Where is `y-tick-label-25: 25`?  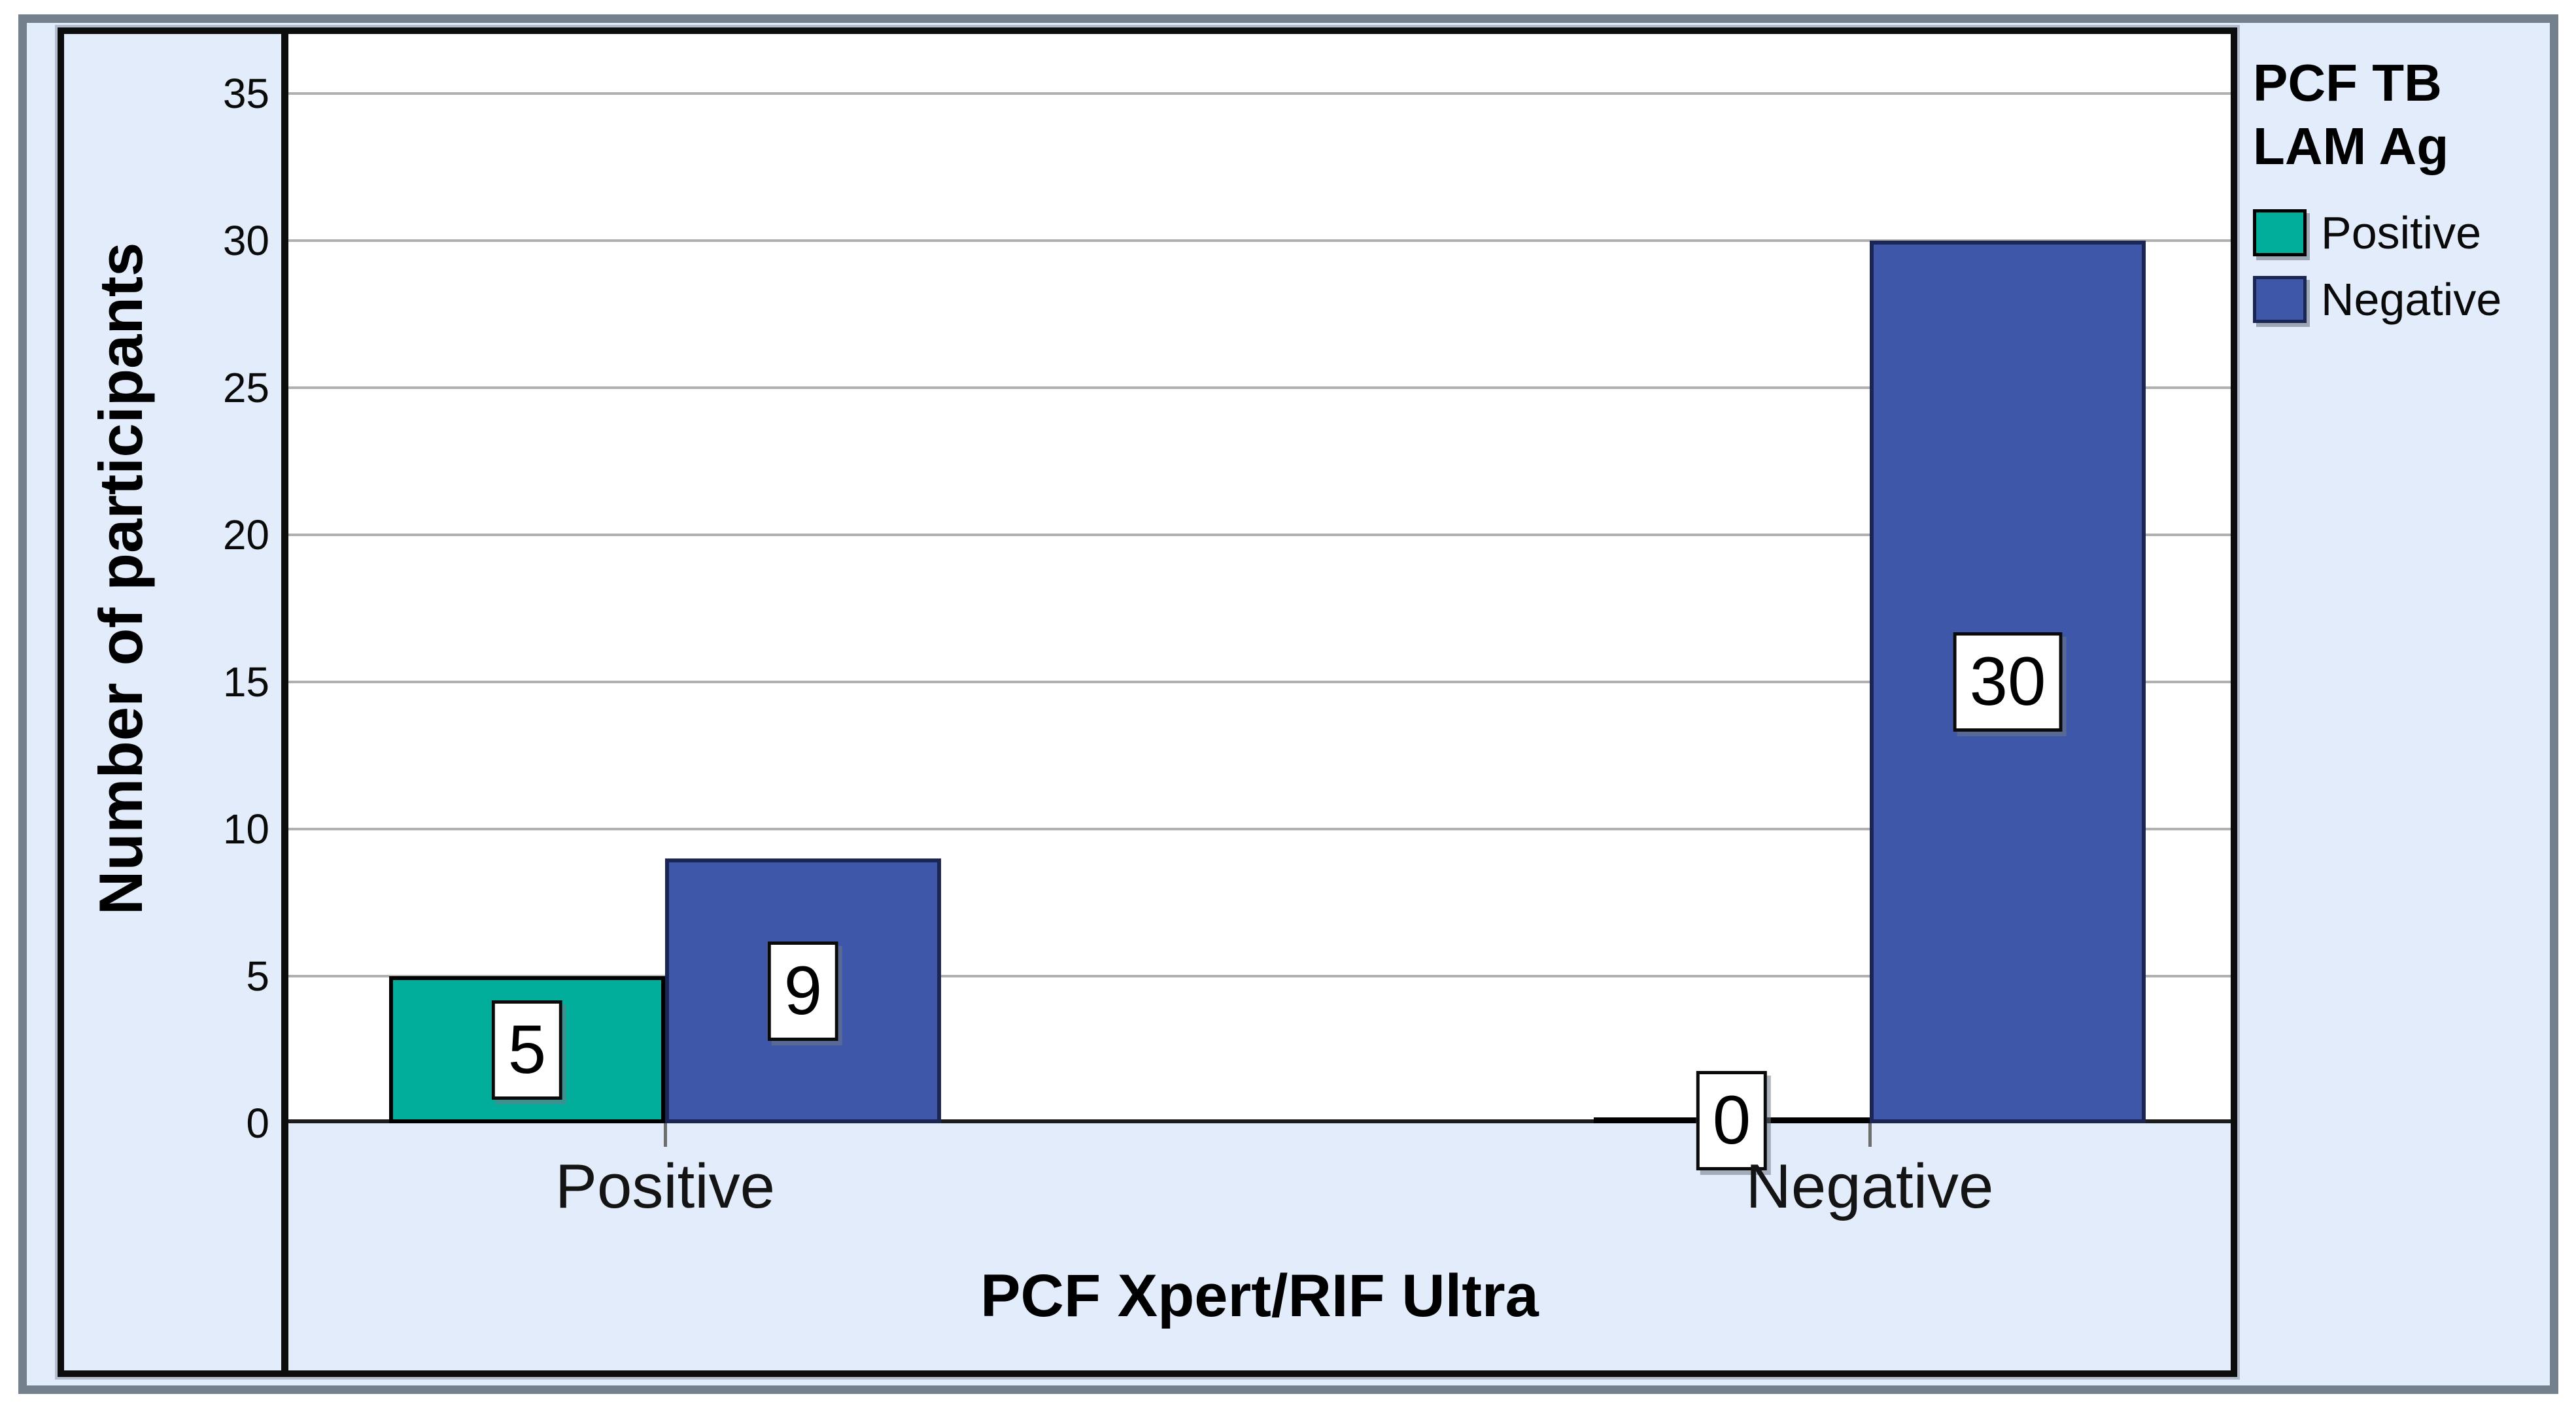 y-tick-label-25: 25 is located at coordinates (246, 387).